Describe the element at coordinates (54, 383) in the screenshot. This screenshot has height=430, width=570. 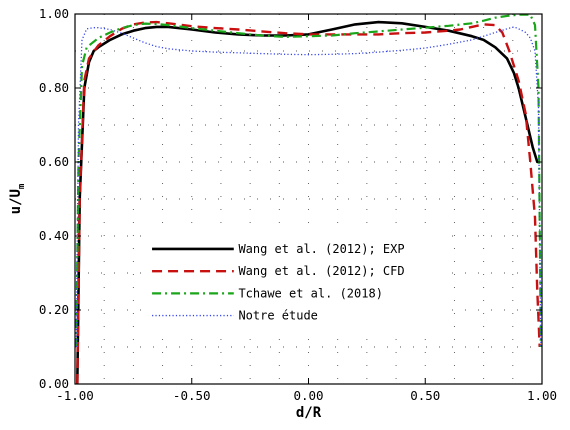
I see `y-tick-label: 0.00` at that location.